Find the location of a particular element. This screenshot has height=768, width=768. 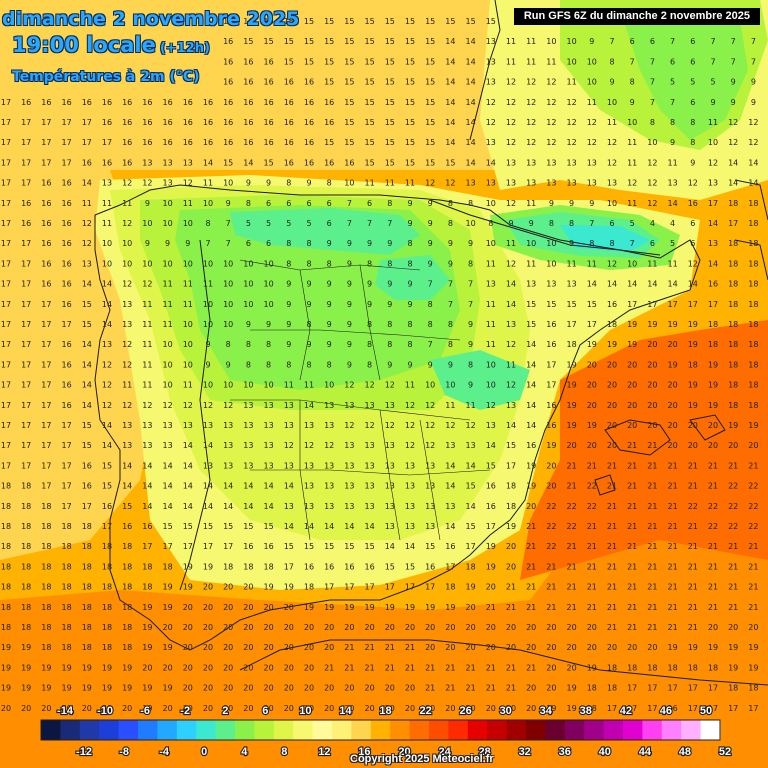

temp-value: 7 is located at coordinates (470, 284).